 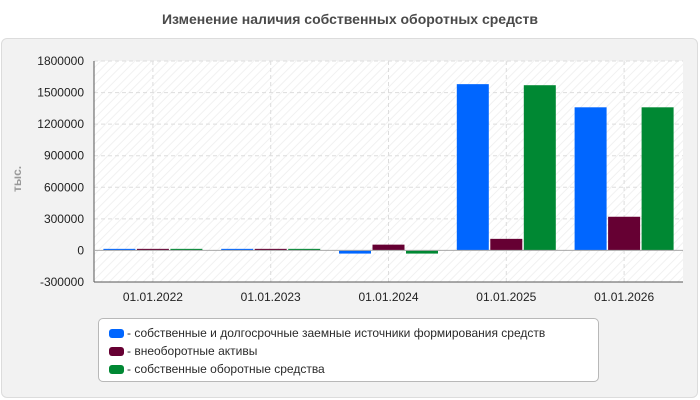 What do you see at coordinates (506, 297) in the screenshot?
I see `x-tick-label: 01.01.2025` at bounding box center [506, 297].